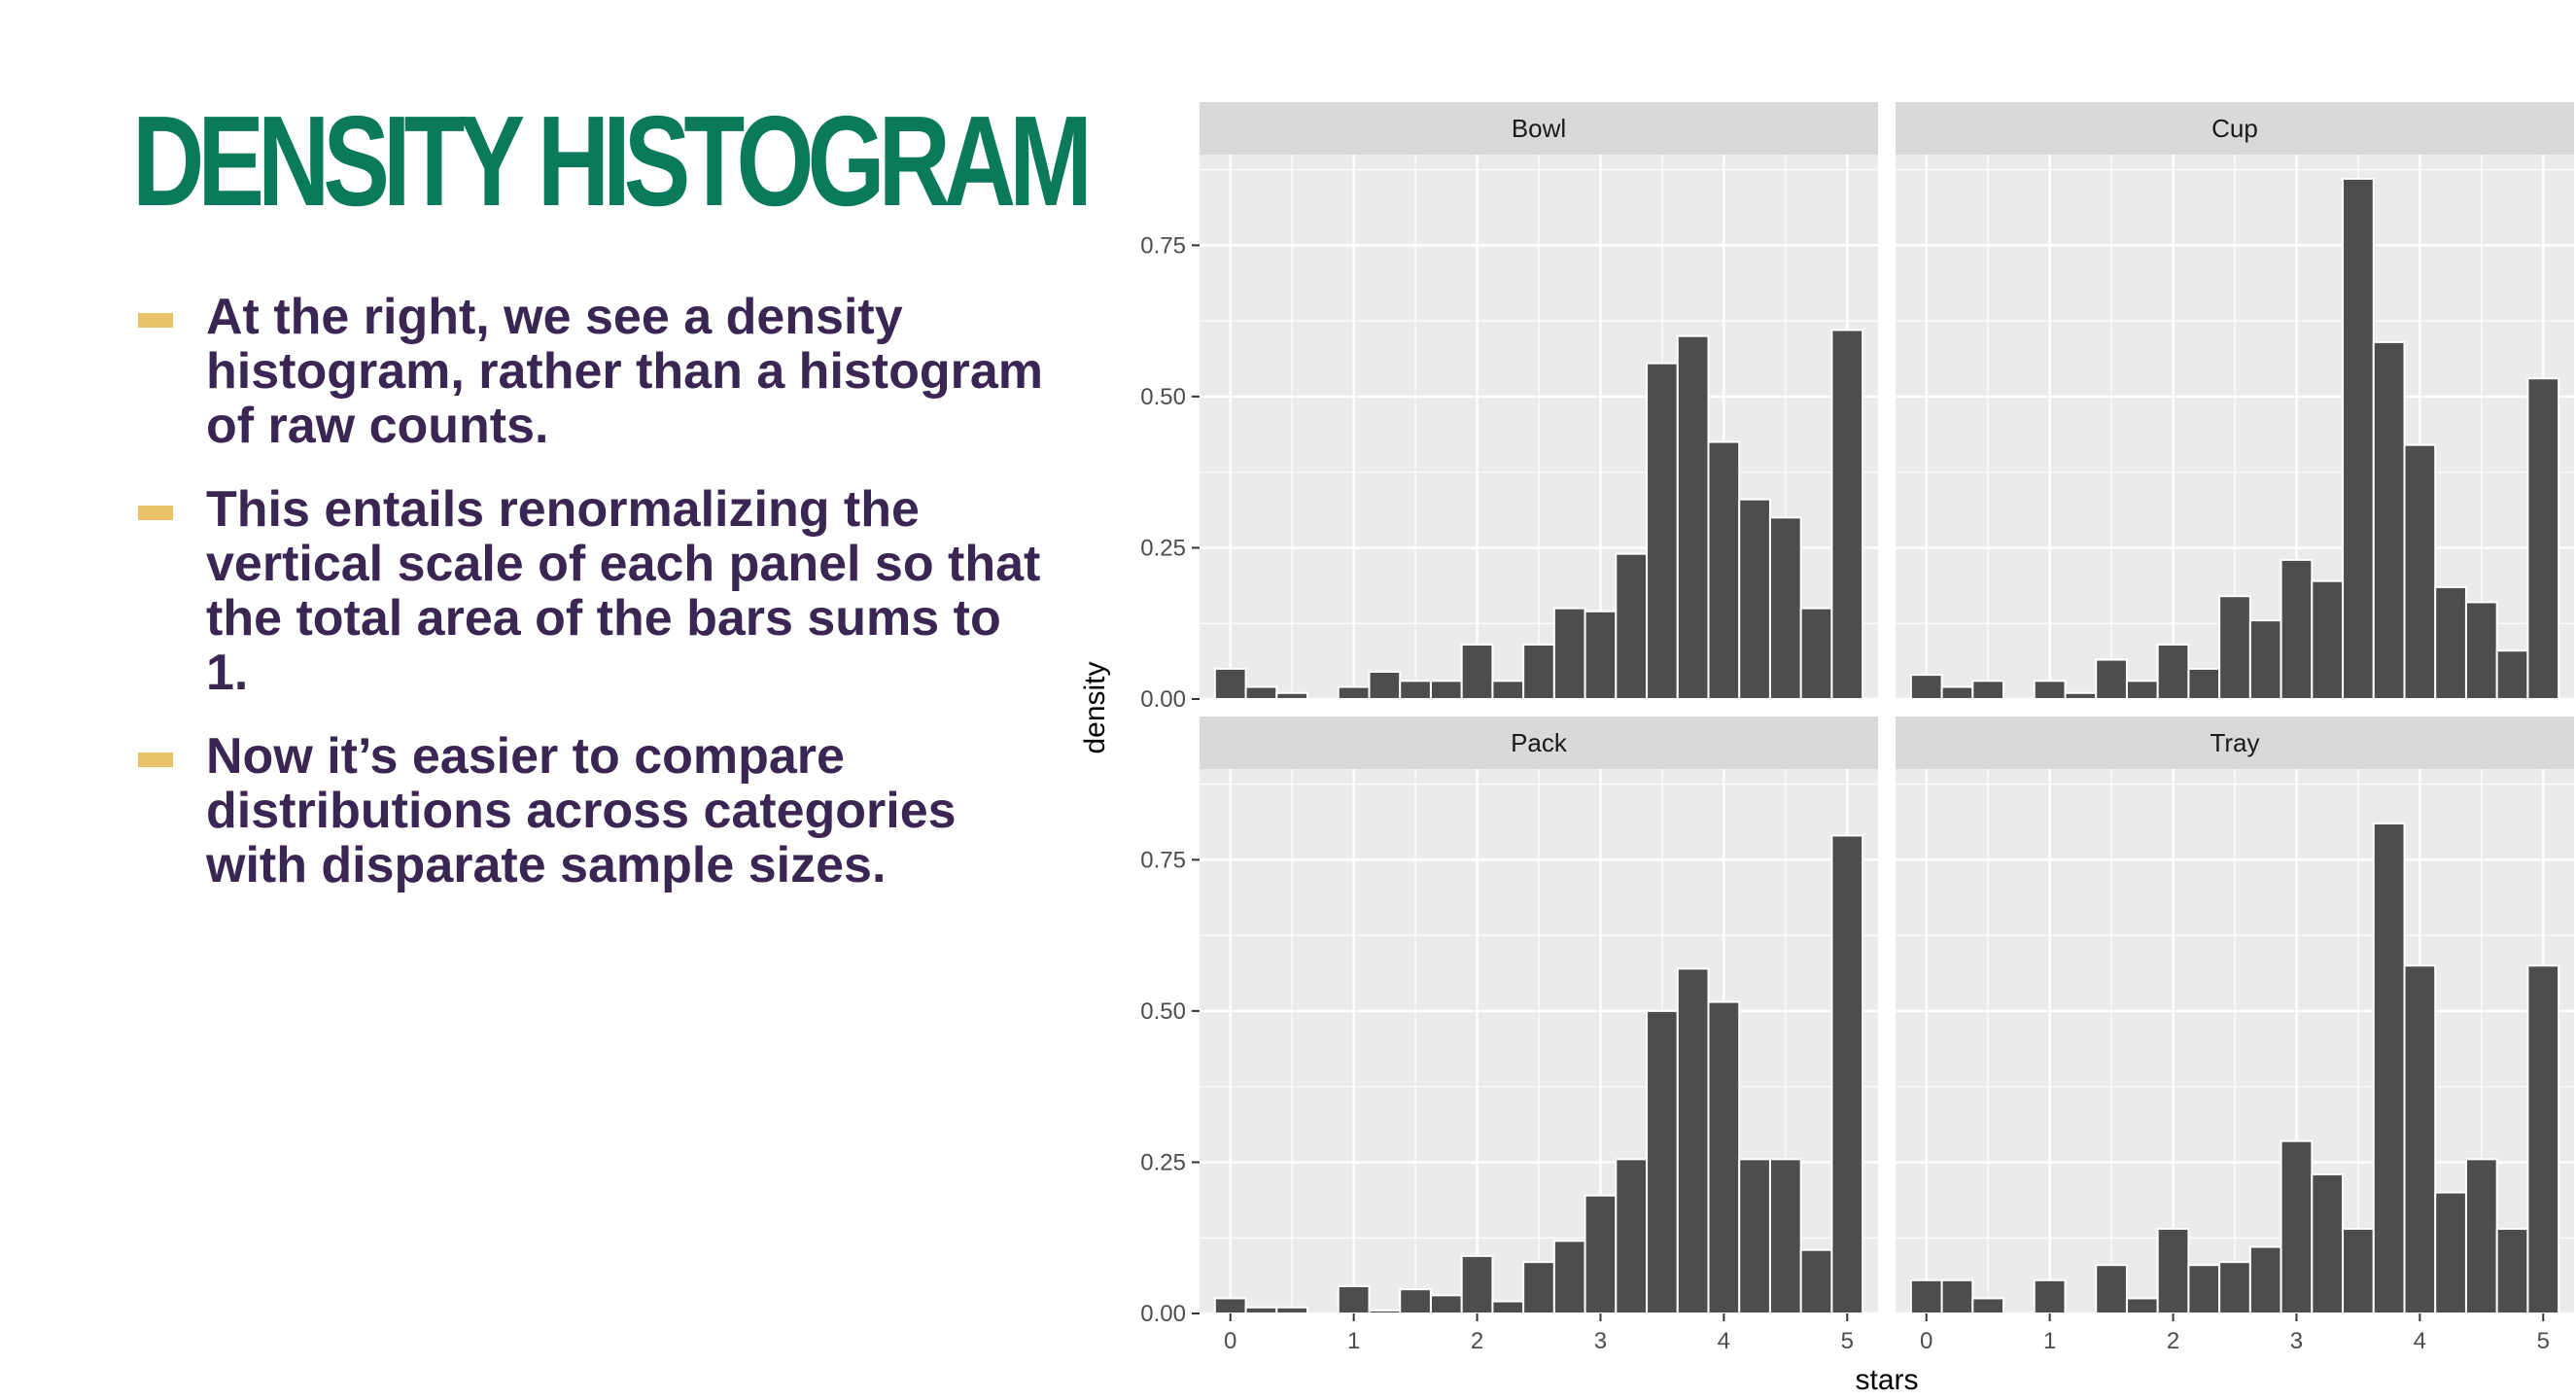 The image size is (2576, 1400). I want to click on facet-label: Tray, so click(2235, 742).